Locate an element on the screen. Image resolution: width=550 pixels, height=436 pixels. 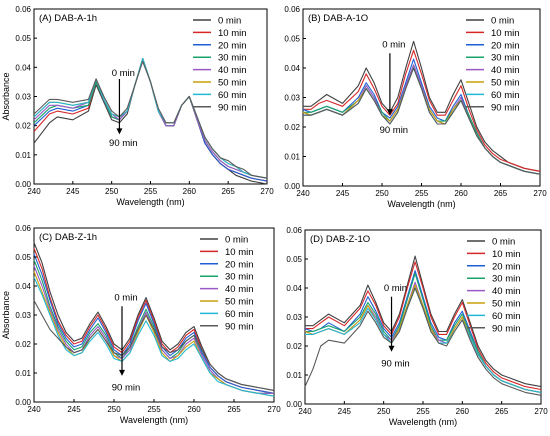
chart-3-legend-label: 90 min is located at coordinates (239, 326).